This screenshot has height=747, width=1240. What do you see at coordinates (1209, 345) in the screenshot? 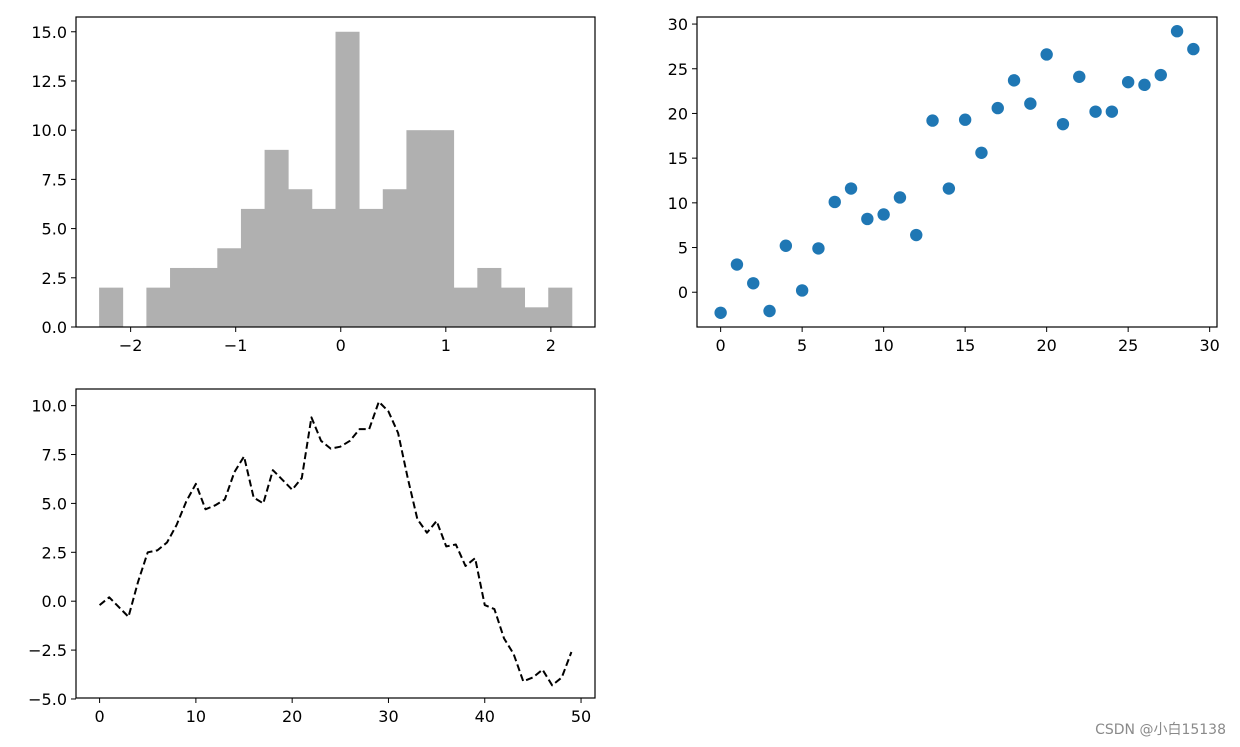
I see `scatter-xtick-label: 30` at bounding box center [1209, 345].